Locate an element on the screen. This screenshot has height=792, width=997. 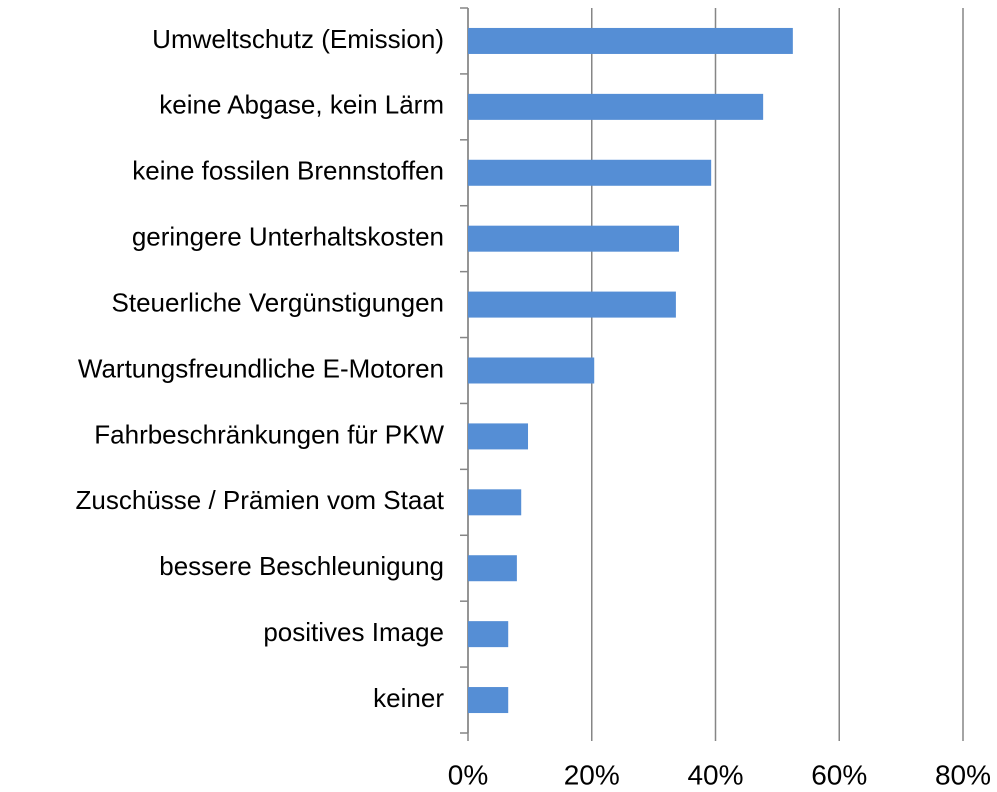
y-tick-label: geringere Unterhaltskosten is located at coordinates (288, 237).